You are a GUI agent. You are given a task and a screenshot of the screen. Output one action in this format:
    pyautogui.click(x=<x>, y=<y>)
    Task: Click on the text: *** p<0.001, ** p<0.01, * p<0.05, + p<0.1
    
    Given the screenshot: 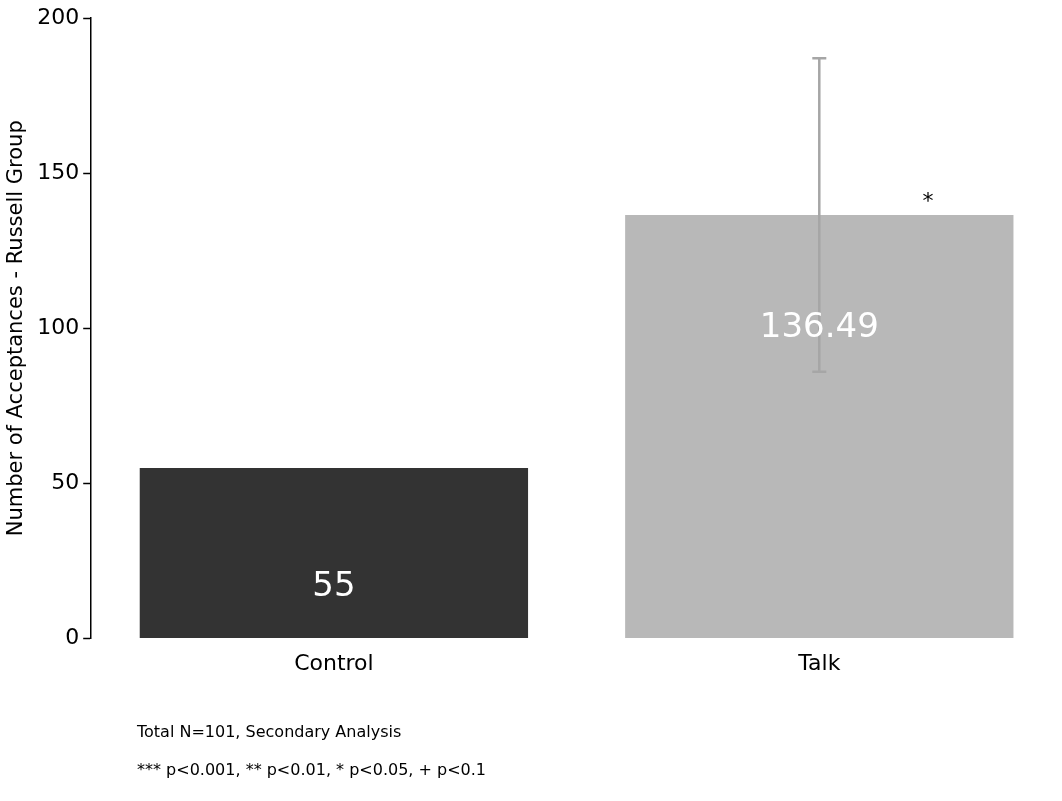 What is the action you would take?
    pyautogui.click(x=312, y=769)
    